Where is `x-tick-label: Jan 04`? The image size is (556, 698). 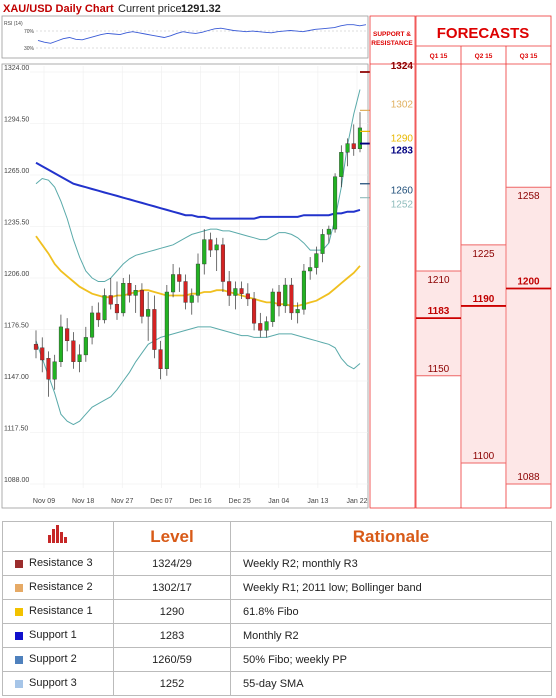 x-tick-label: Jan 04 is located at coordinates (278, 501).